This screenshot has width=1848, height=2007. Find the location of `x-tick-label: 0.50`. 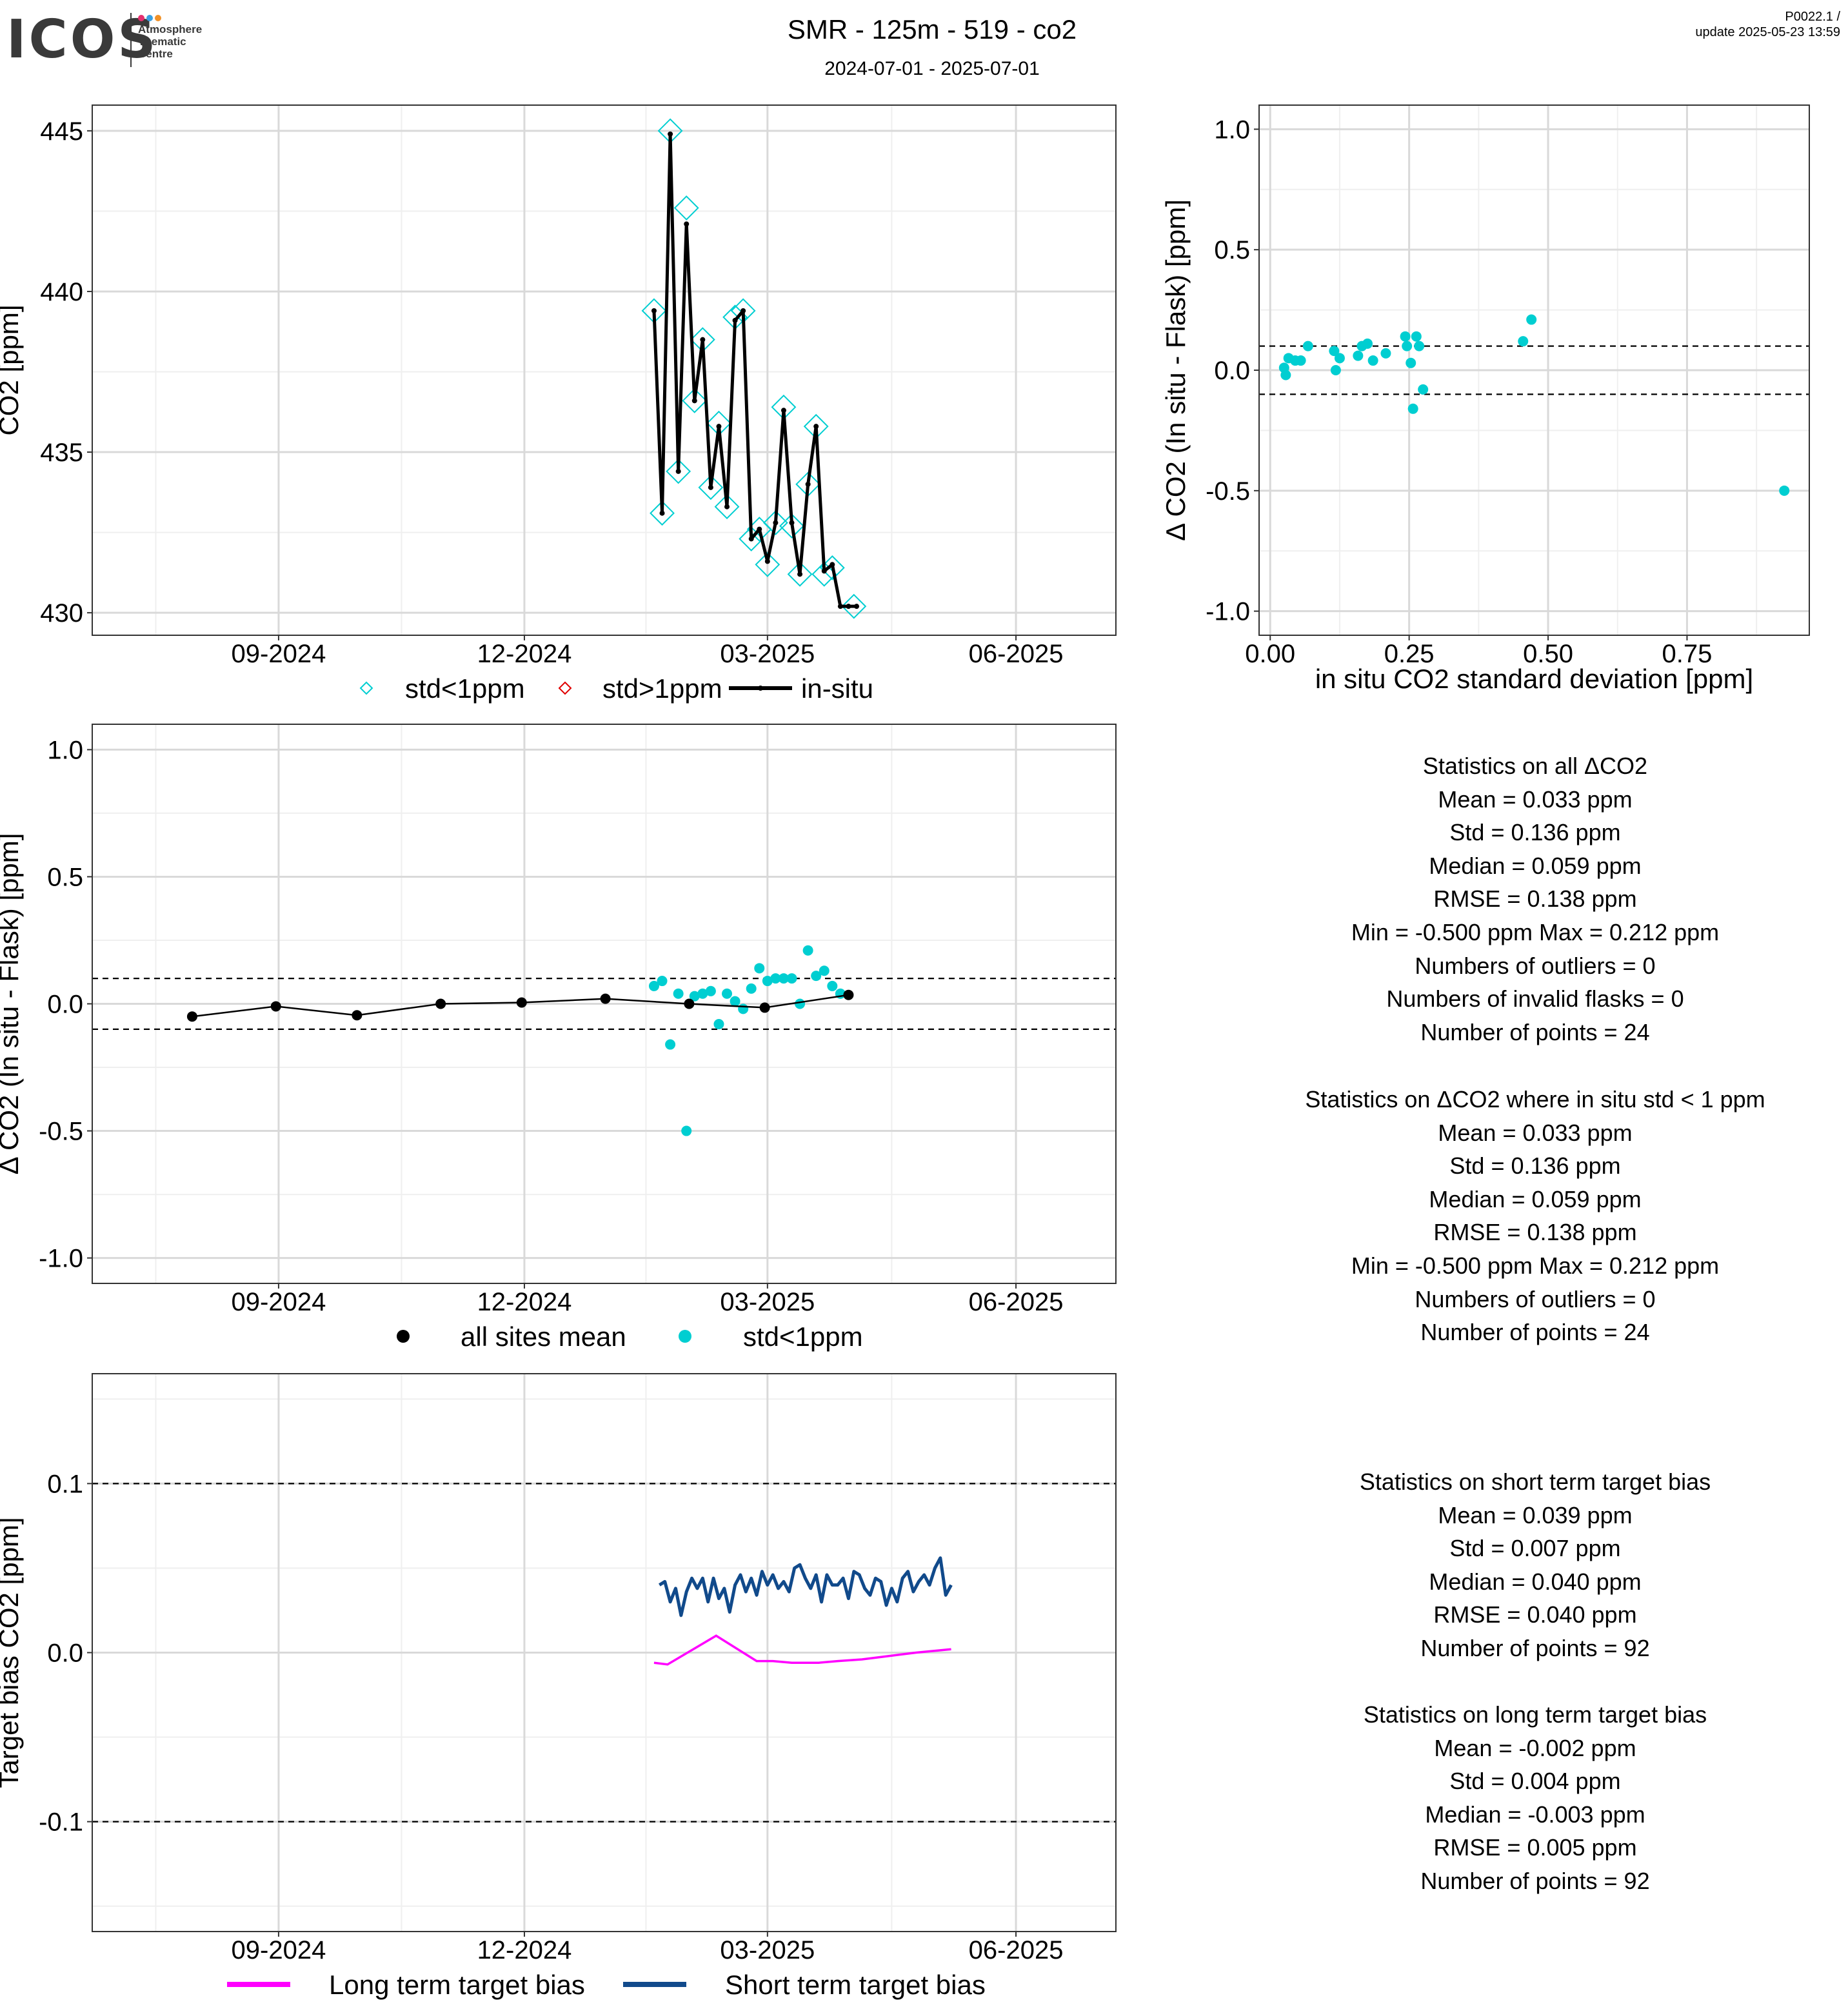

x-tick-label: 0.50 is located at coordinates (1548, 654).